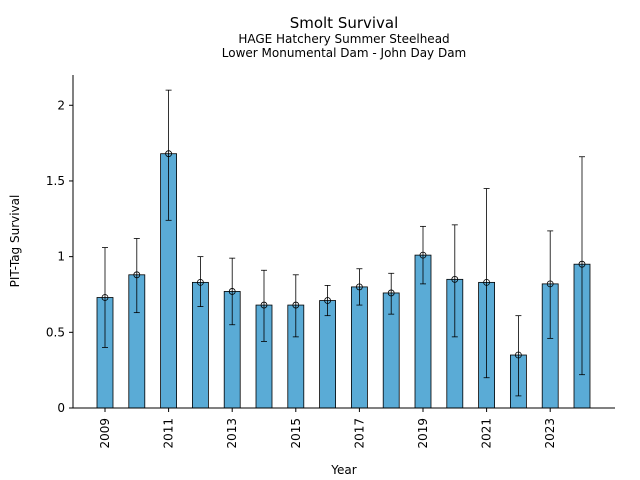  What do you see at coordinates (455, 279) in the screenshot?
I see `point-marker-2020` at bounding box center [455, 279].